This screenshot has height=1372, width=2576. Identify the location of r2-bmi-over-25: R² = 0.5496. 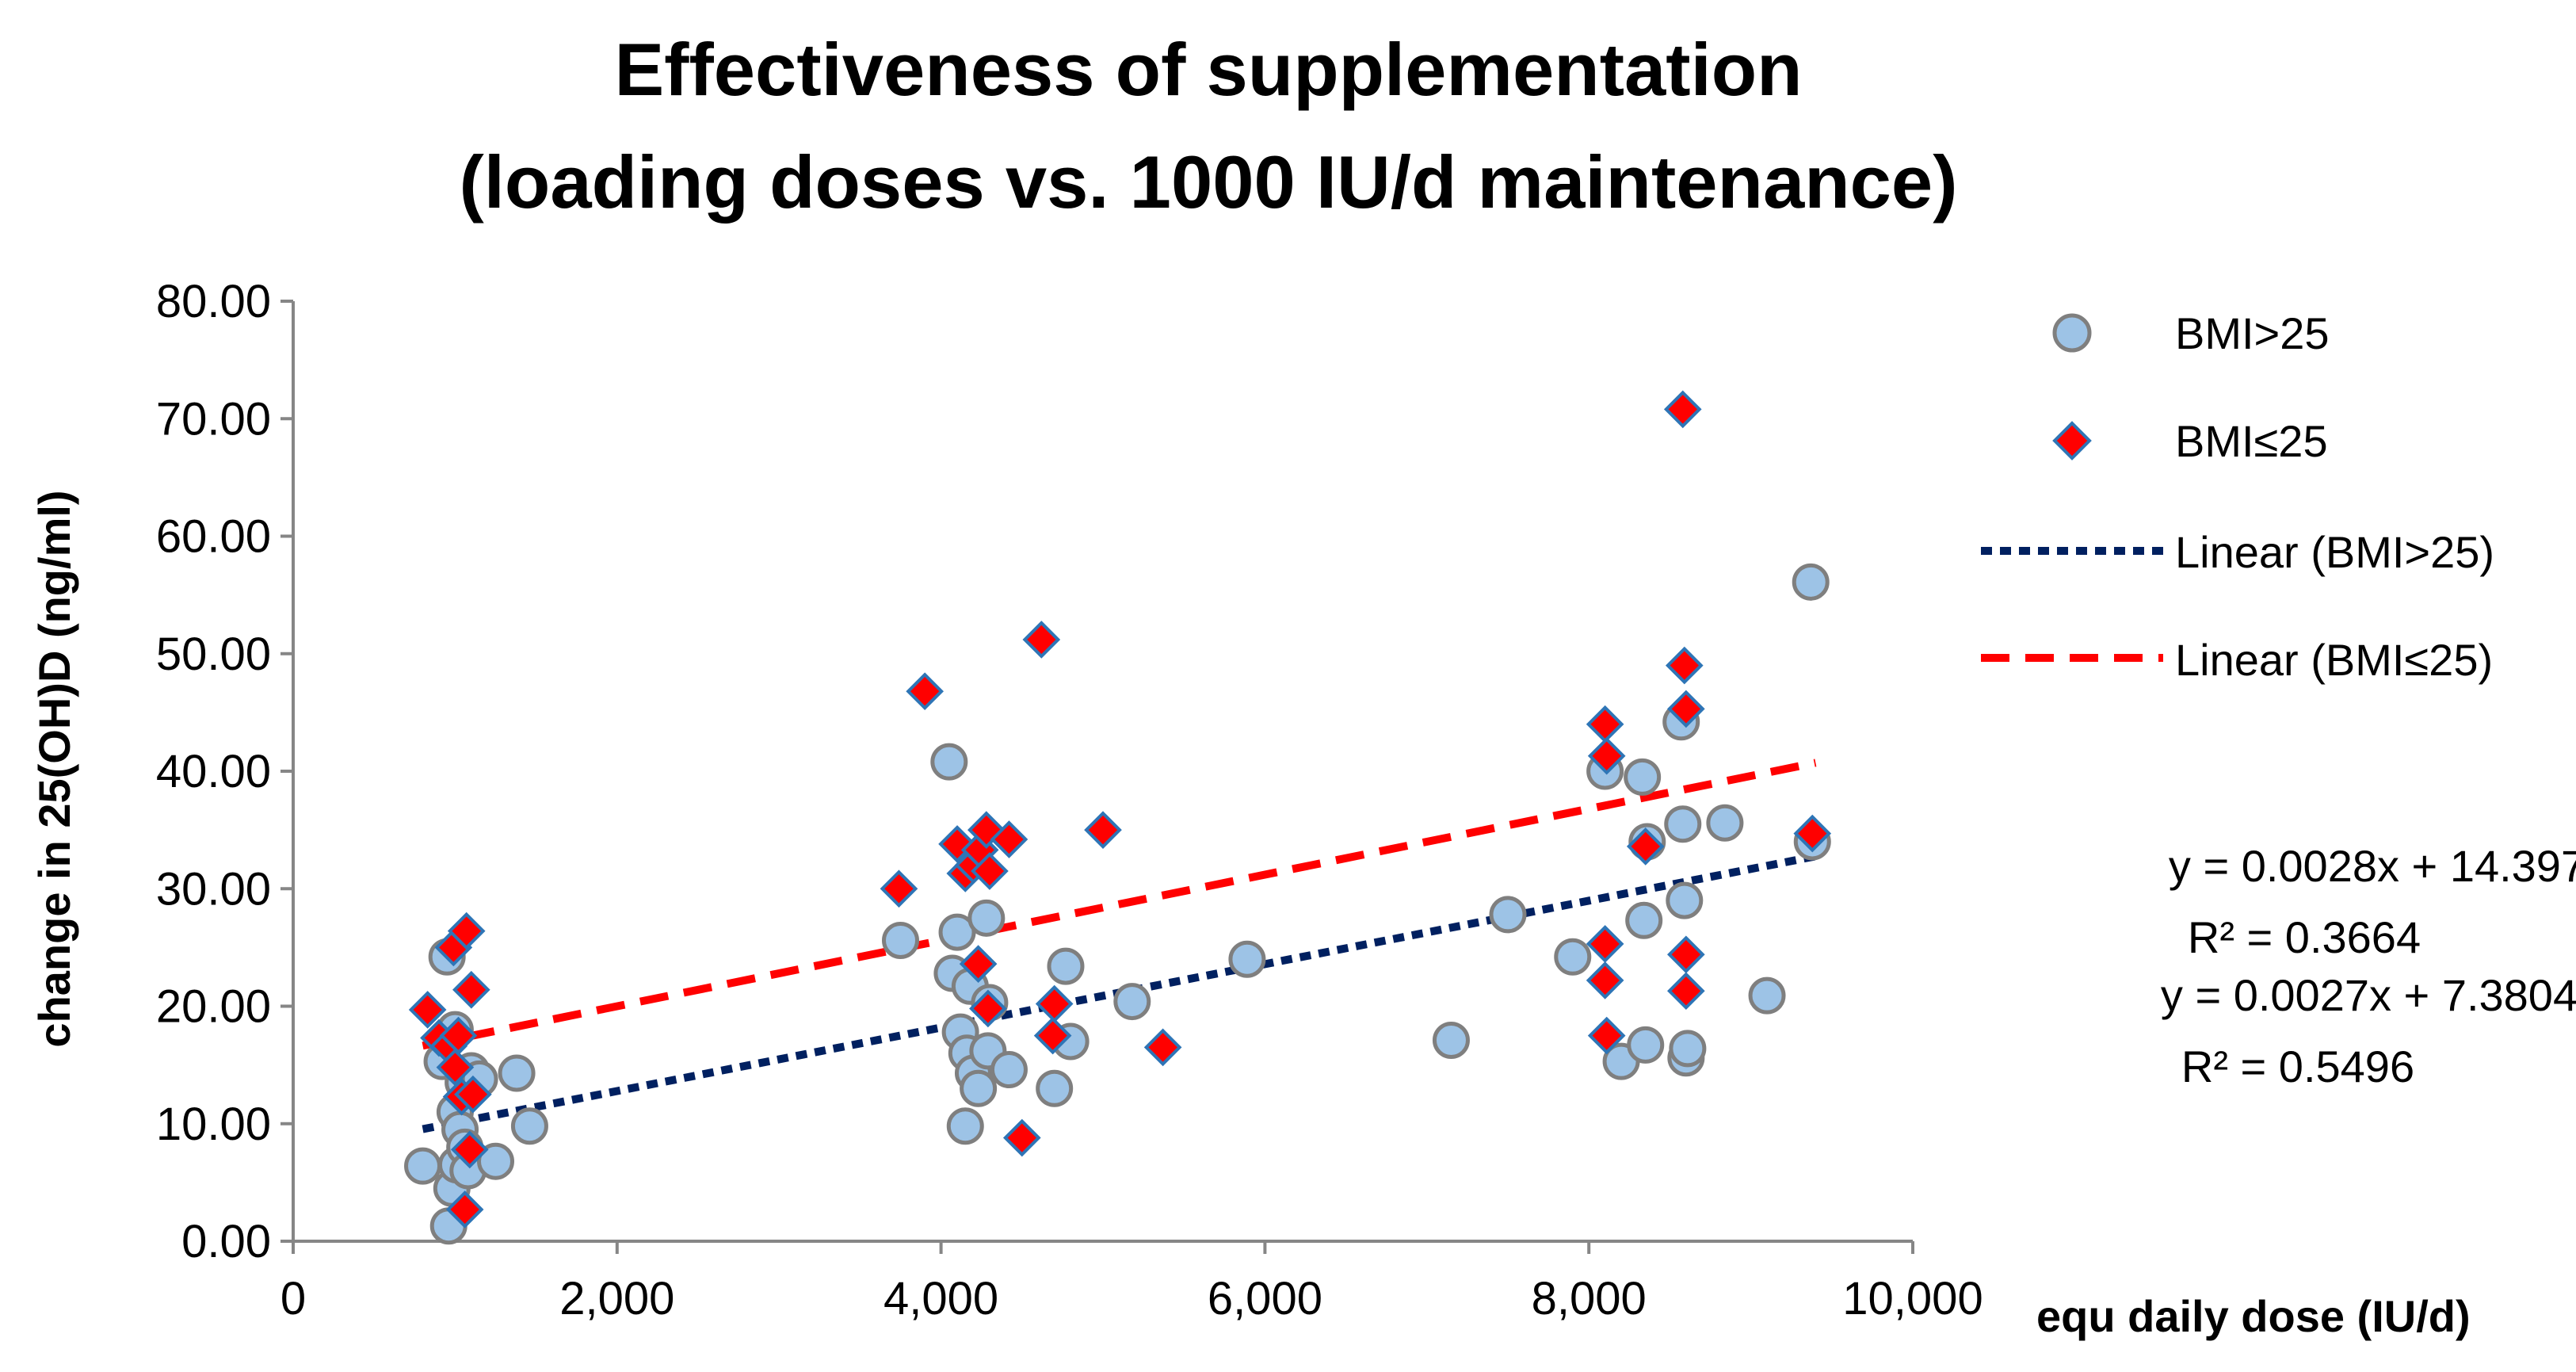
(2297, 1066).